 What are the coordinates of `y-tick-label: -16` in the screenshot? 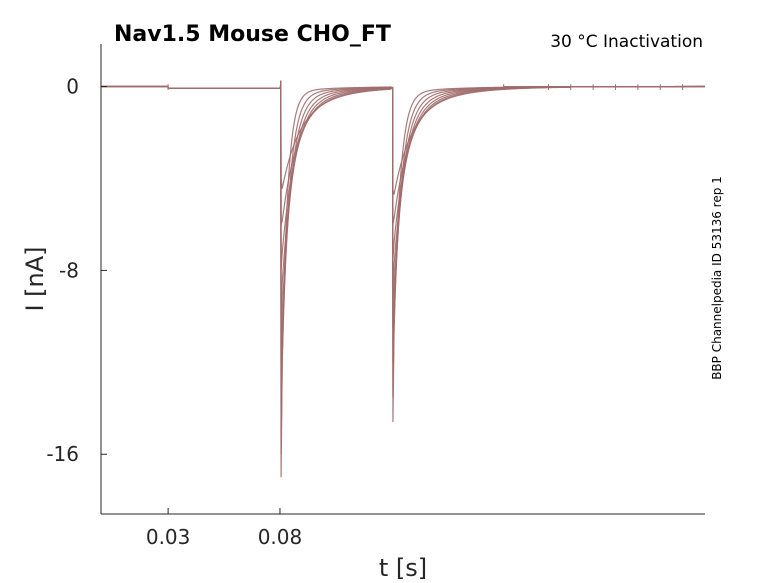 It's located at (62, 454).